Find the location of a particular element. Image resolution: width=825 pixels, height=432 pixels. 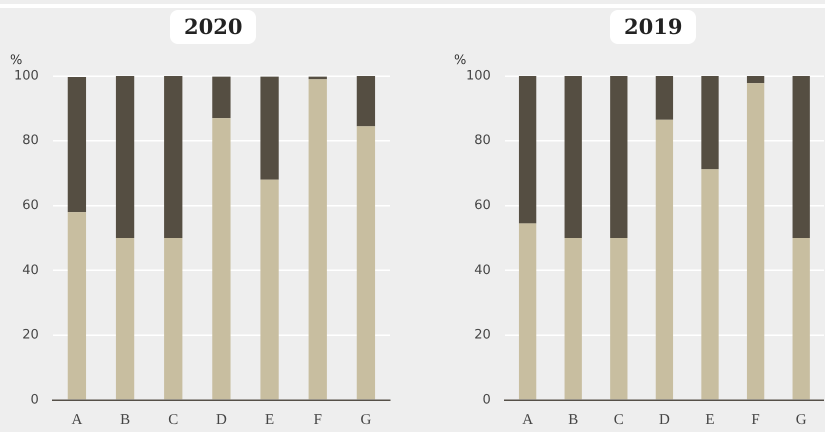

chart-title: 2020 is located at coordinates (213, 27).